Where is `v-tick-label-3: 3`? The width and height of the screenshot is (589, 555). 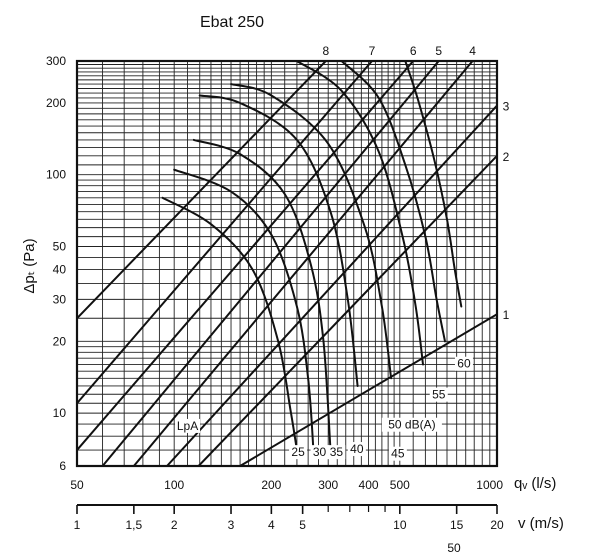
v-tick-label-3: 3 is located at coordinates (231, 525).